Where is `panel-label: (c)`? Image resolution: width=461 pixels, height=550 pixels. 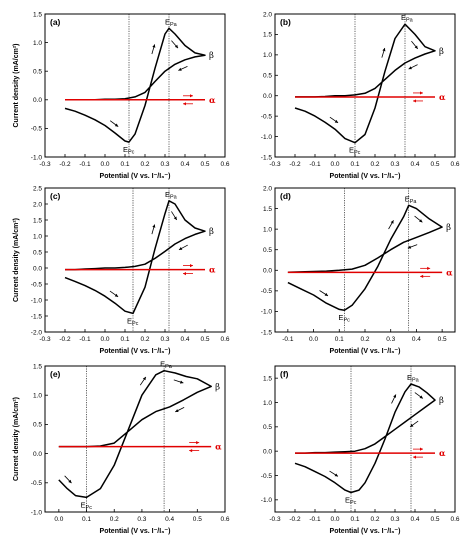 panel-label: (c) is located at coordinates (55, 196).